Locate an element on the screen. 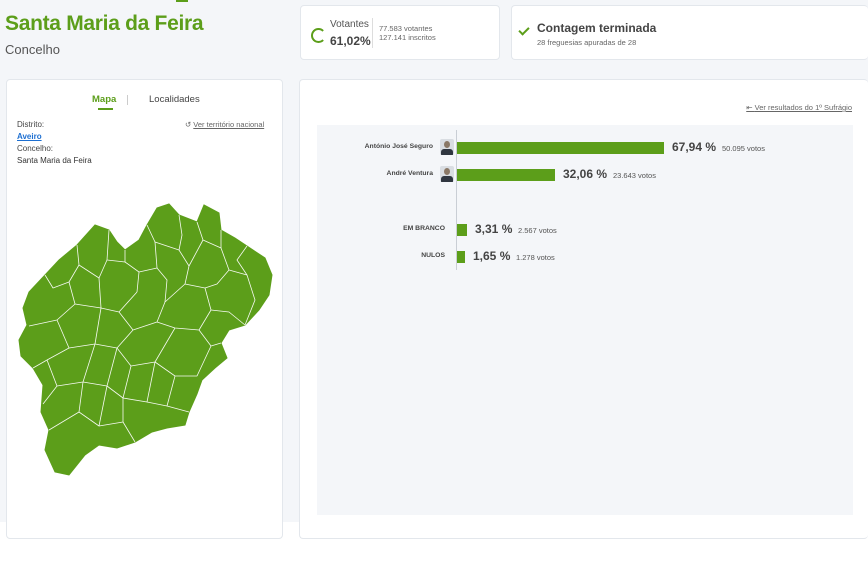 The image size is (868, 575). result-row: António José Seguro 67,94 % 50.095 votos is located at coordinates (585, 148).